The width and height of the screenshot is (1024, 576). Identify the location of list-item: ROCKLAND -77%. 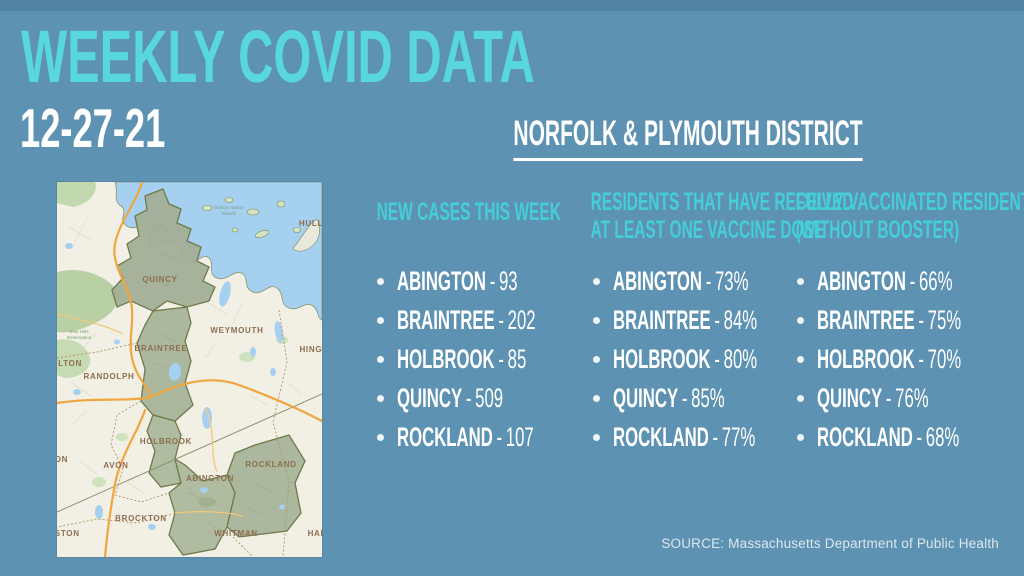
(719, 437).